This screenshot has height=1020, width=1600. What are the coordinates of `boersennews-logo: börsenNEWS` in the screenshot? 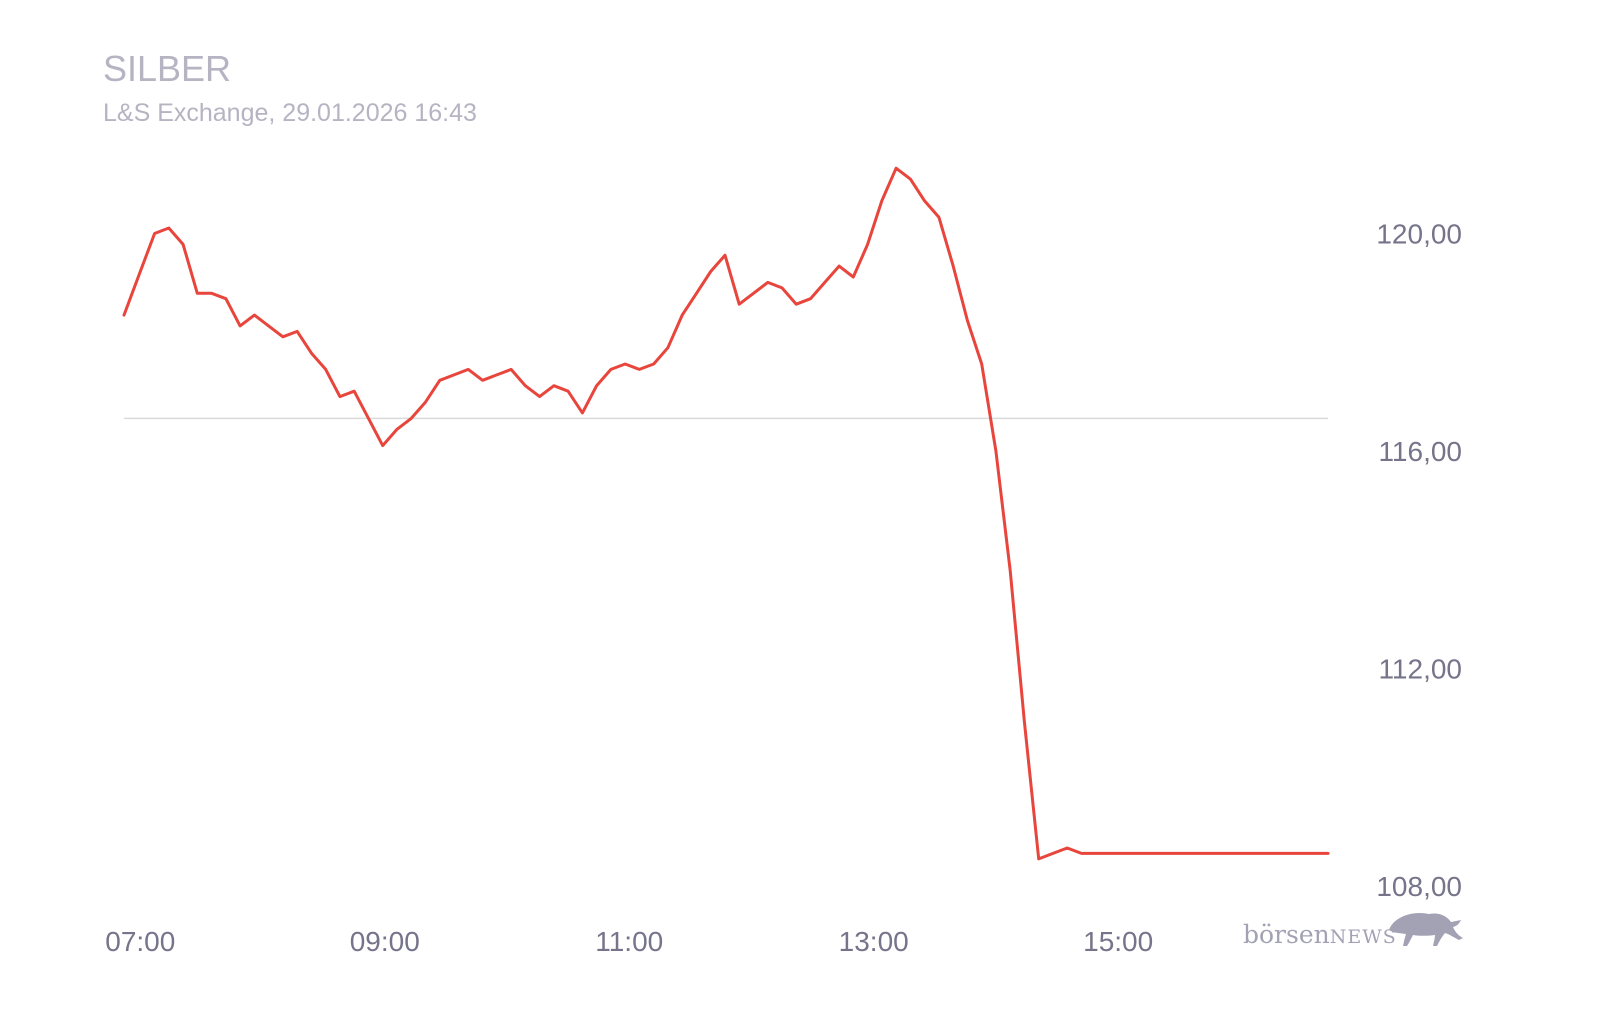 It's located at (1353, 936).